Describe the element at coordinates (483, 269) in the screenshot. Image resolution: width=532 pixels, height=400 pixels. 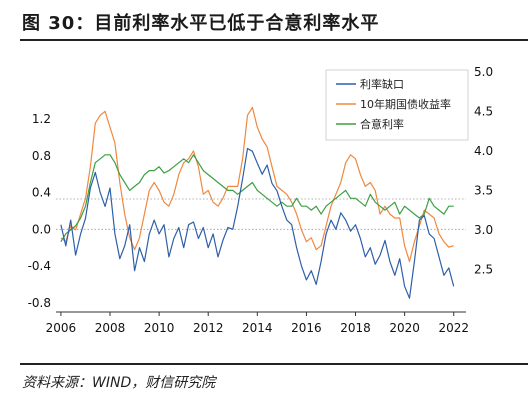
I see `right-y-tick-label-2.5: 2.5` at that location.